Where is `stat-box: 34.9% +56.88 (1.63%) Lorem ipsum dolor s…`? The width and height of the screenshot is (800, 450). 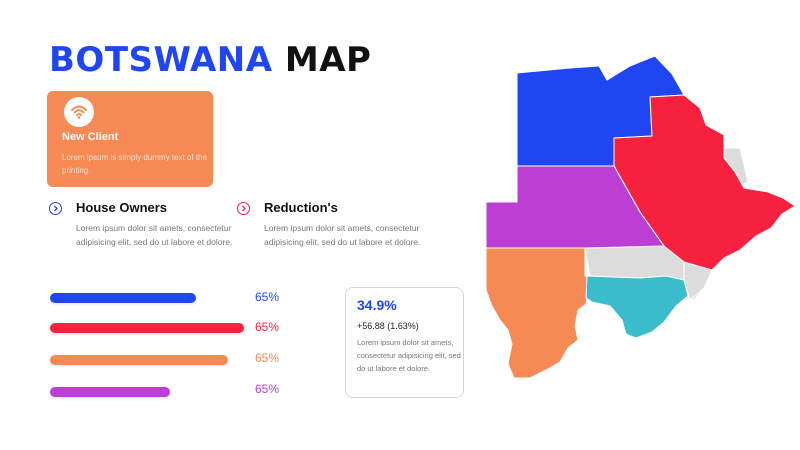 stat-box: 34.9% +56.88 (1.63%) Lorem ipsum dolor s… is located at coordinates (404, 342).